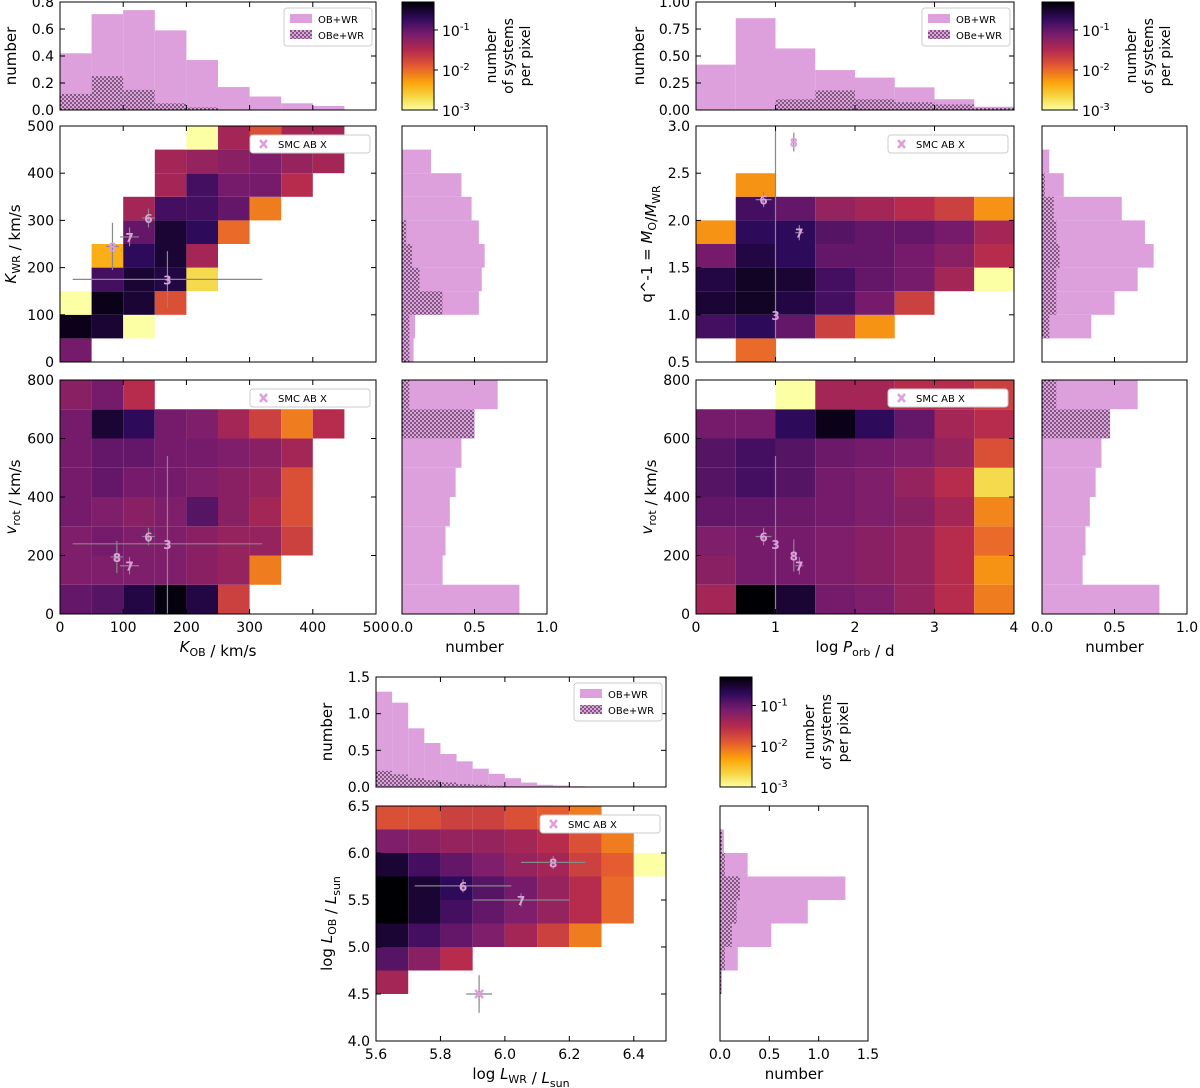 This screenshot has width=1200, height=1088. I want to click on axis-label-part: /, so click(534, 1078).